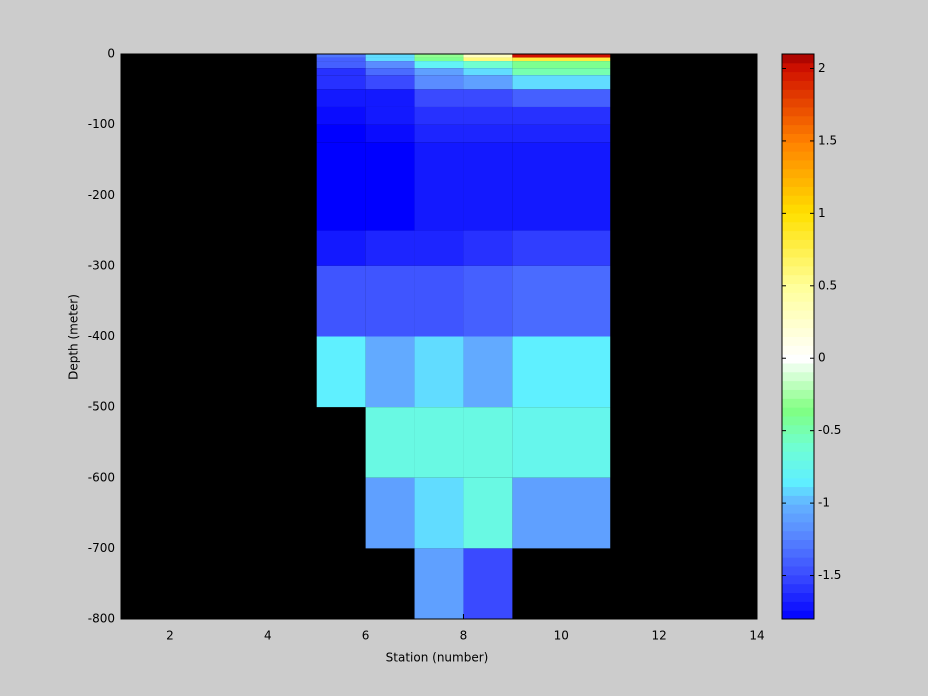 The width and height of the screenshot is (928, 696). I want to click on x-axis-label: Station (number), so click(437, 658).